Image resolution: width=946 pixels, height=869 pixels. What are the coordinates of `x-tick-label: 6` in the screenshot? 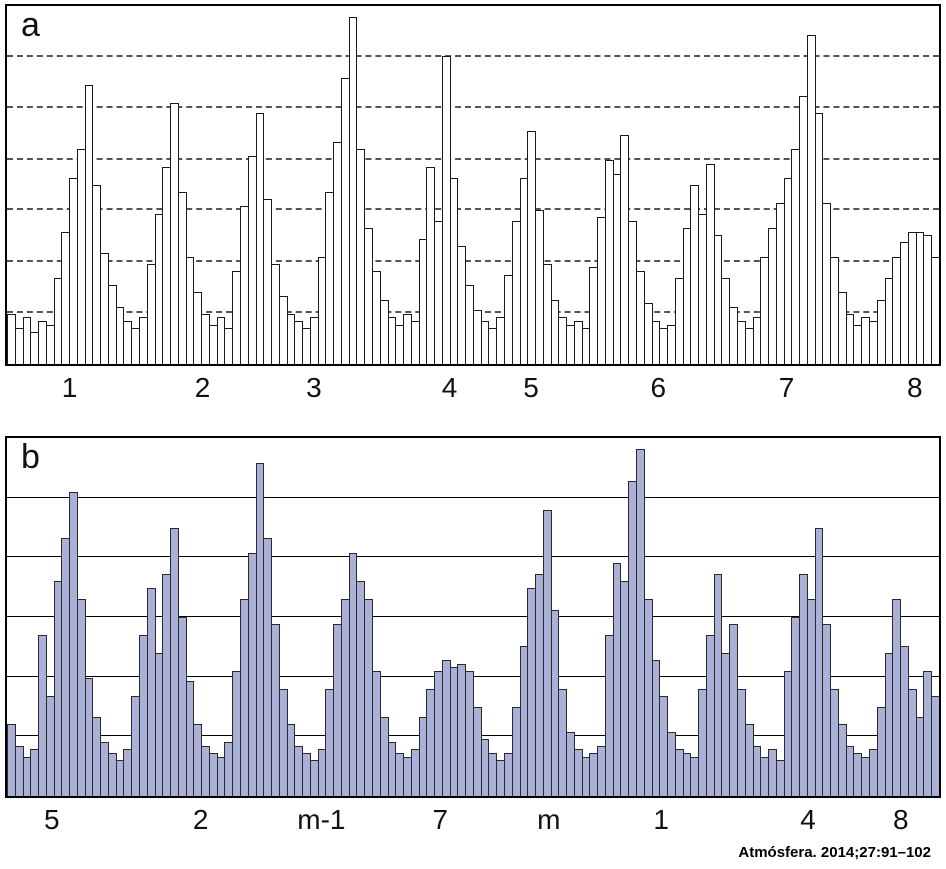 It's located at (658, 387).